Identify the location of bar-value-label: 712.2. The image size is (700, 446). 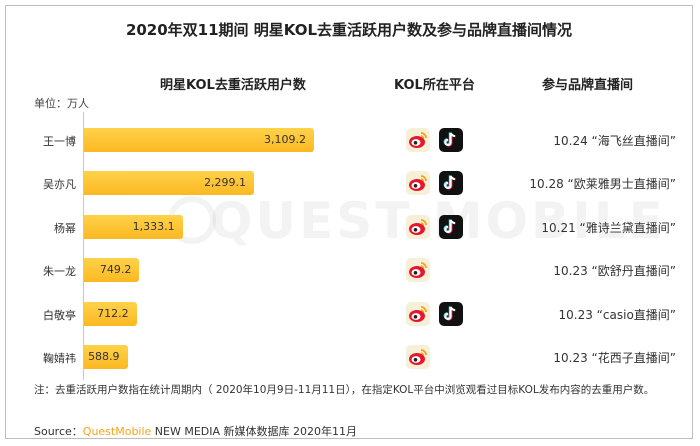
(113, 313).